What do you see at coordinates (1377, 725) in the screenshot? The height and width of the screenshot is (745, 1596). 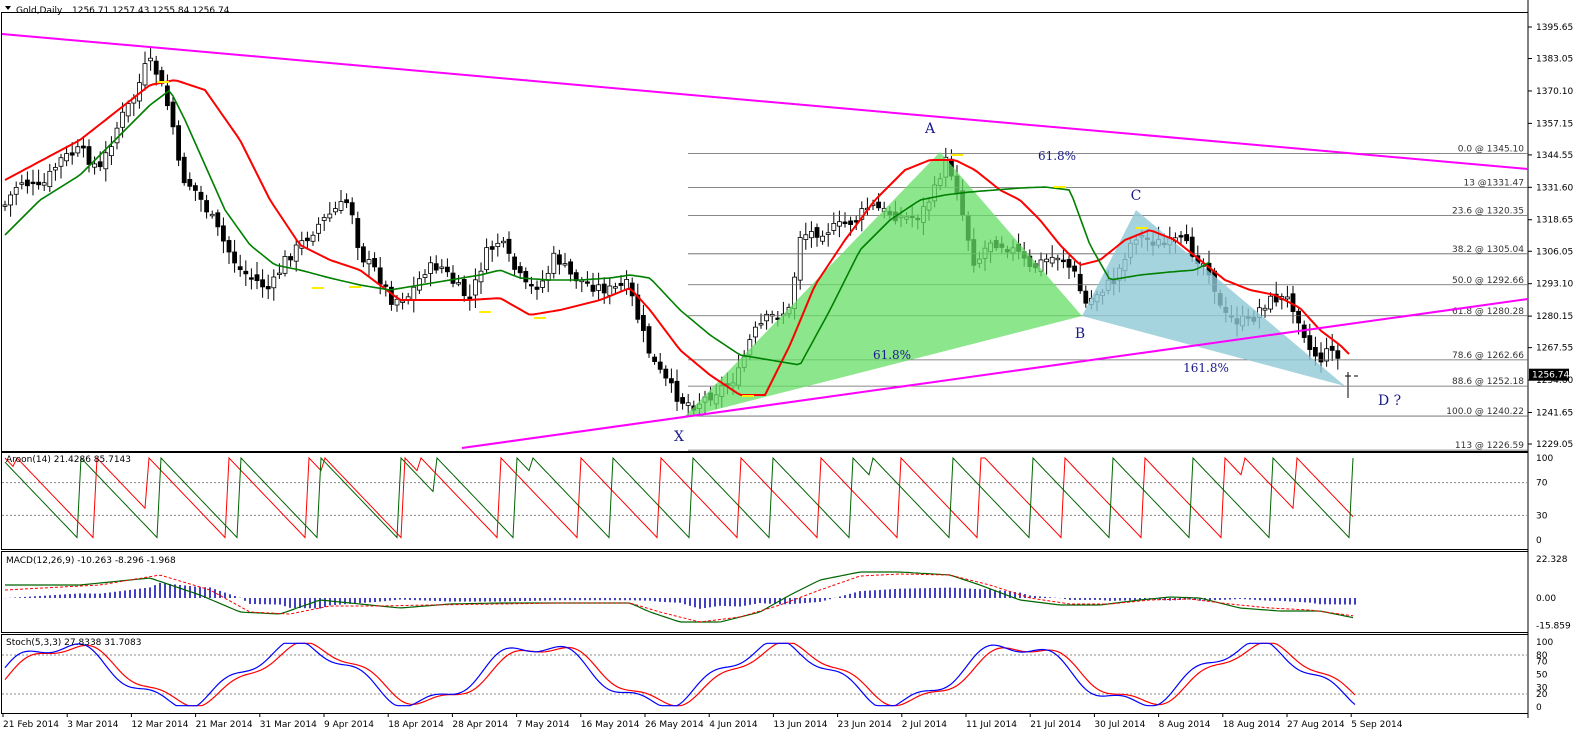 I see `date-tick-label: 5 Sep 2014` at bounding box center [1377, 725].